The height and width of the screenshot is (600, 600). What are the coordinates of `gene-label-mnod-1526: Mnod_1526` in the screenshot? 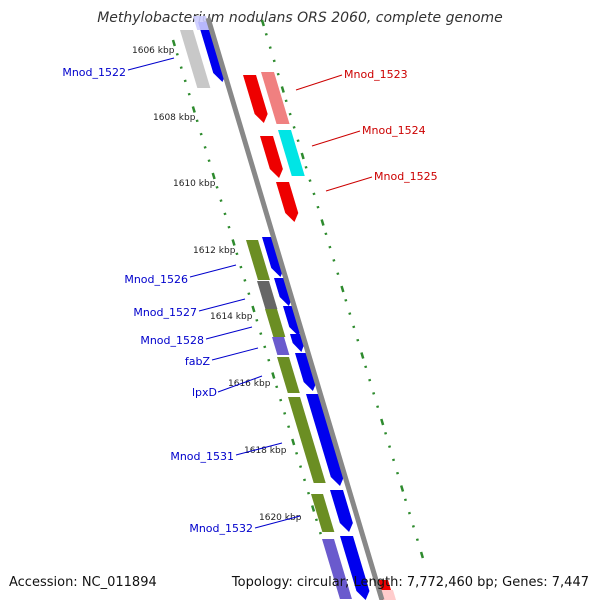 It's located at (156, 279).